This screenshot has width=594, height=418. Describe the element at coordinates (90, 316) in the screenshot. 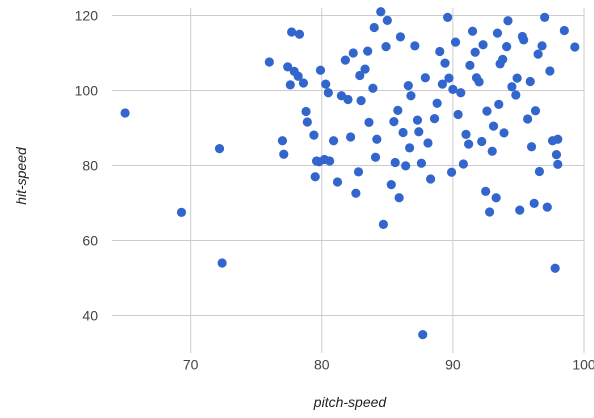

I see `y-tick-label: 40` at that location.